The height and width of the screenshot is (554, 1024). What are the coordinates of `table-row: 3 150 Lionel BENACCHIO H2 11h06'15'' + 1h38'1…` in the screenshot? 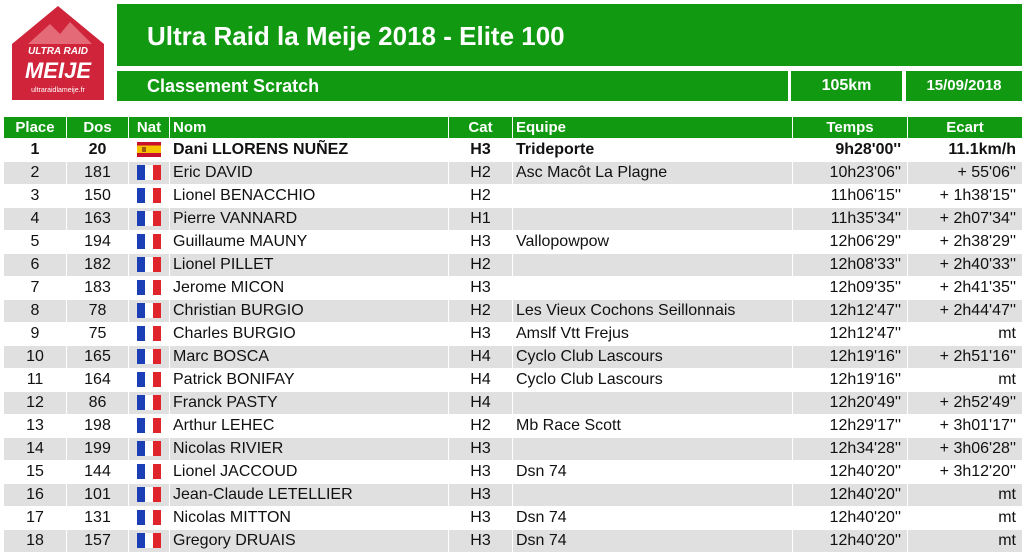 It's located at (513, 196).